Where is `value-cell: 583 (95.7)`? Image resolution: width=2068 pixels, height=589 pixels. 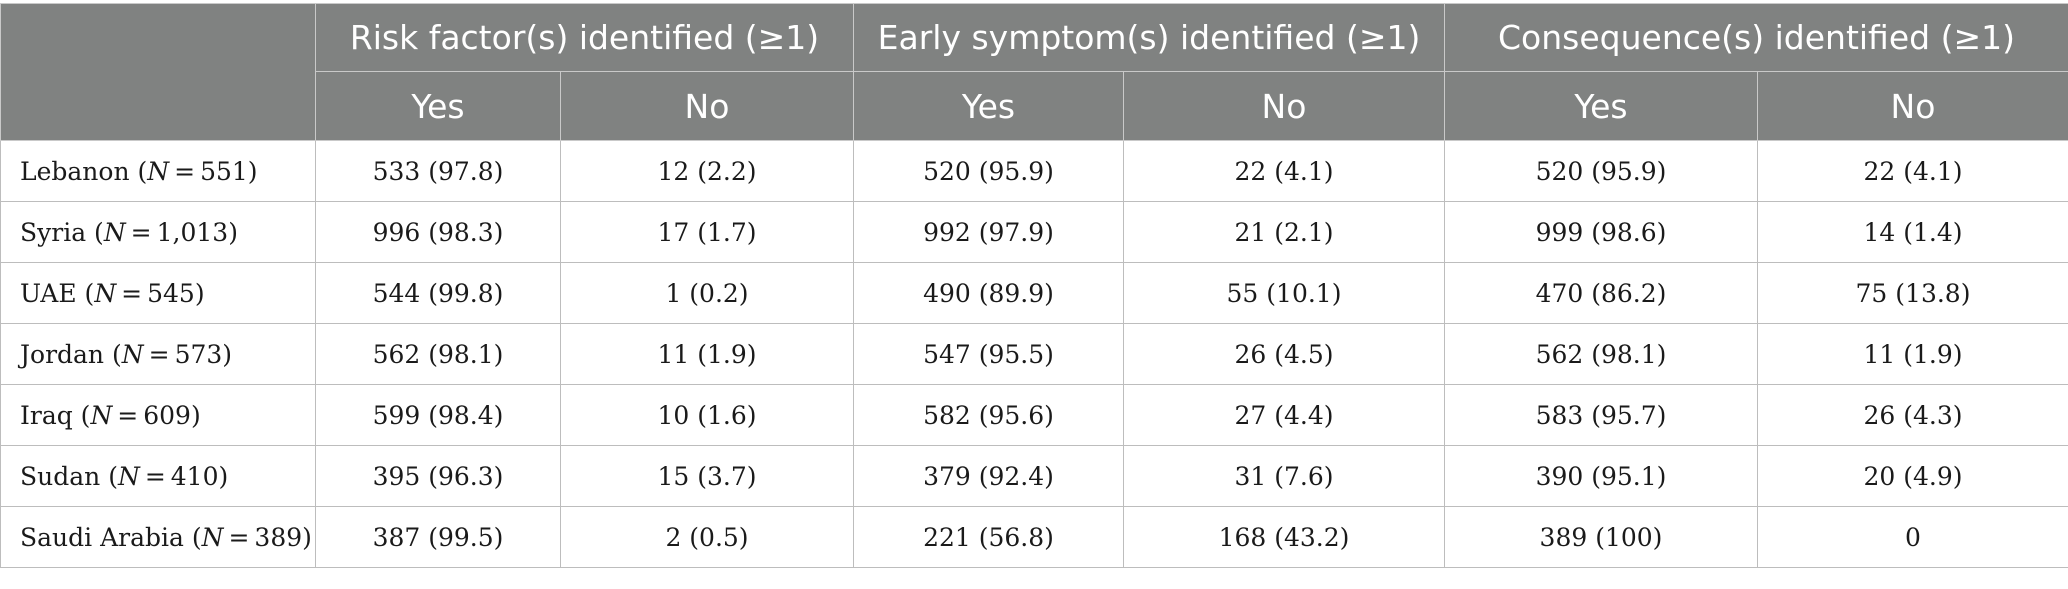
value-cell: 583 (95.7) is located at coordinates (1601, 415).